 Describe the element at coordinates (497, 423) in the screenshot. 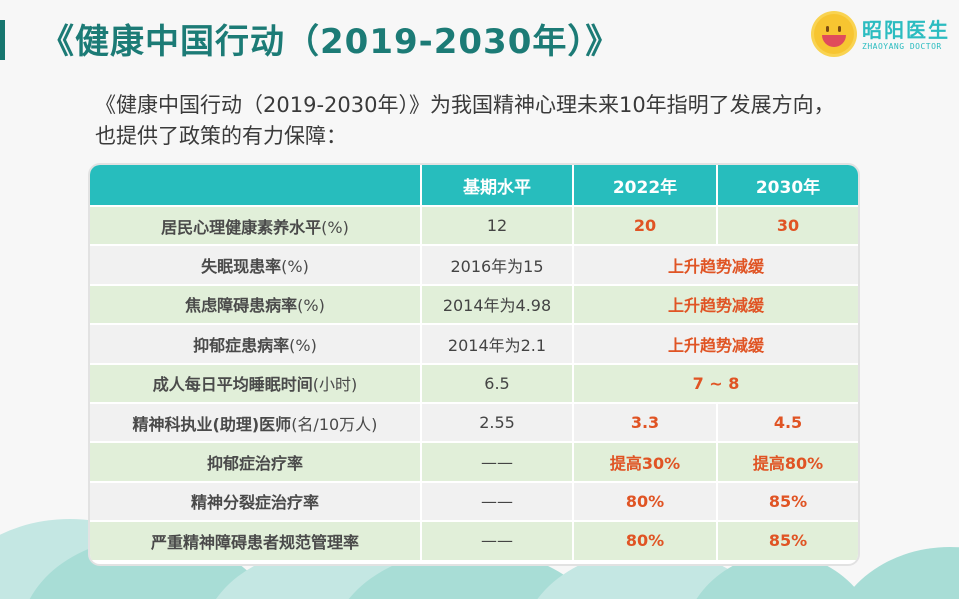

I see `baseline-value: 2.55` at that location.